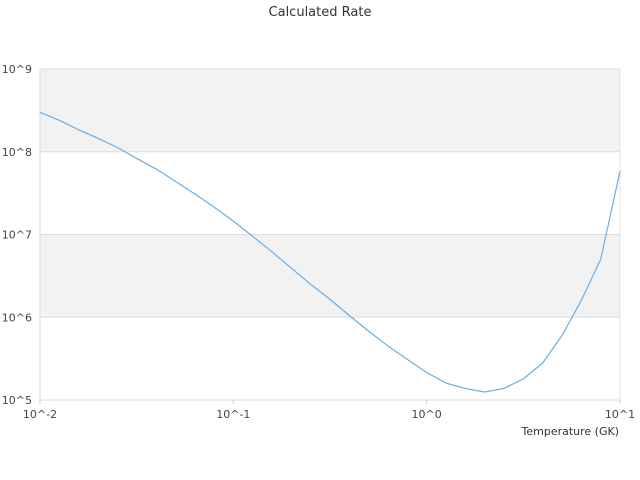 The height and width of the screenshot is (480, 640). I want to click on y-tick-label: 10^7, so click(17, 235).